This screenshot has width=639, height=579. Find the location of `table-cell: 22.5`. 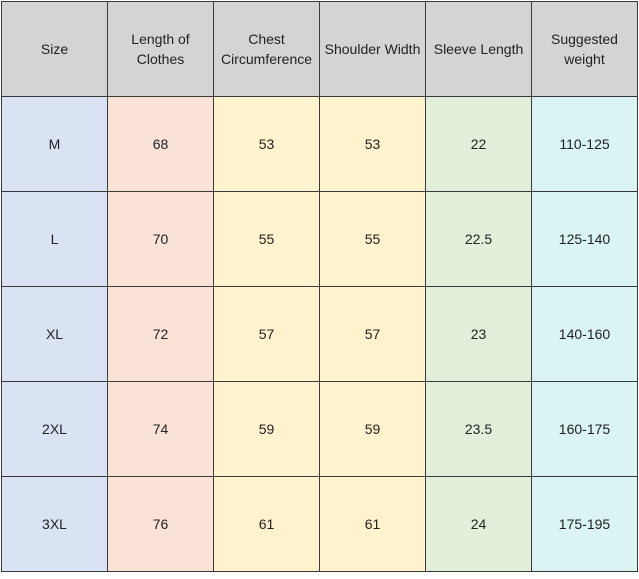

table-cell: 22.5 is located at coordinates (478, 239).